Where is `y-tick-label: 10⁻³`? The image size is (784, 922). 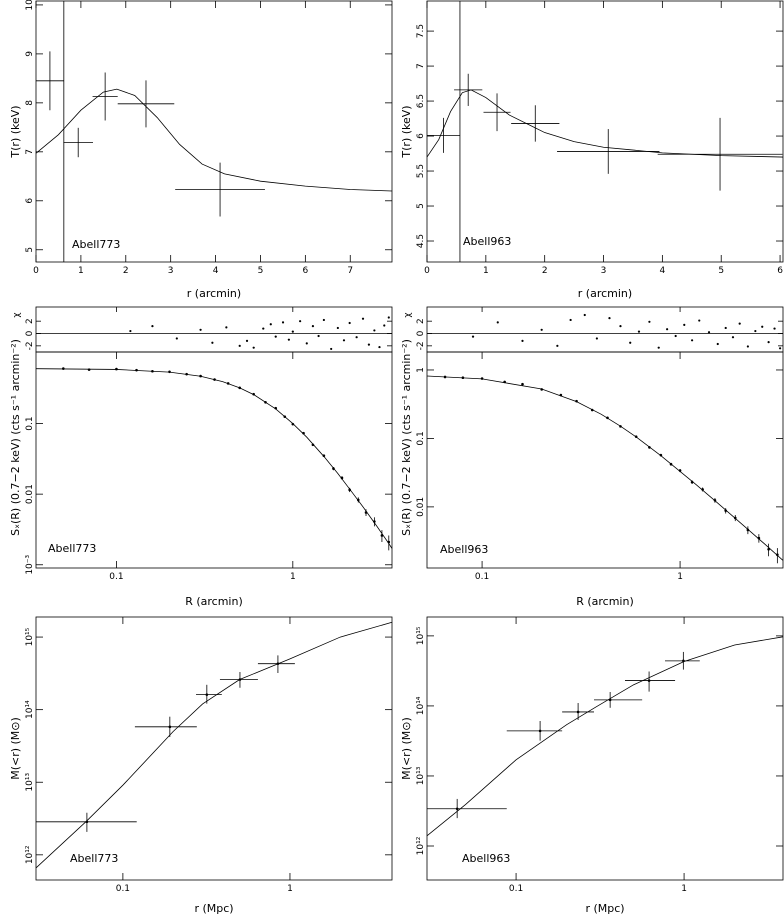
y-tick-label: 10⁻³ is located at coordinates (30, 564).